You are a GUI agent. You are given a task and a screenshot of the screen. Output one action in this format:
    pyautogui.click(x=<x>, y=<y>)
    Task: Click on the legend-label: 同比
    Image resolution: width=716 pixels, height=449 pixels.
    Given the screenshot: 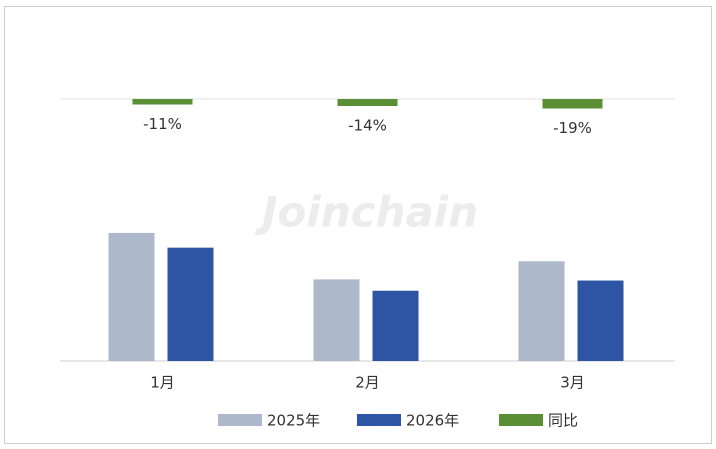 What is the action you would take?
    pyautogui.click(x=563, y=421)
    